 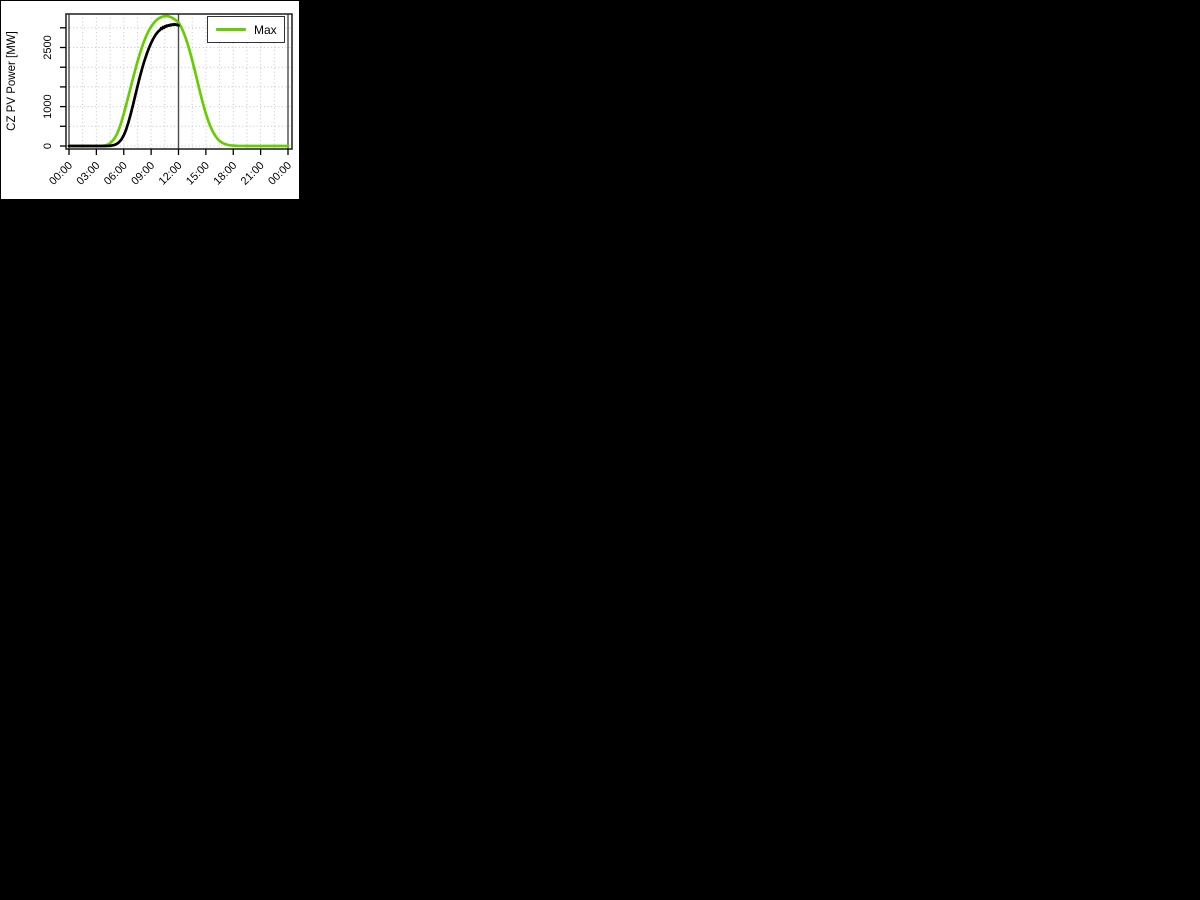 I want to click on x-tick-label: 12:00, so click(x=171, y=174).